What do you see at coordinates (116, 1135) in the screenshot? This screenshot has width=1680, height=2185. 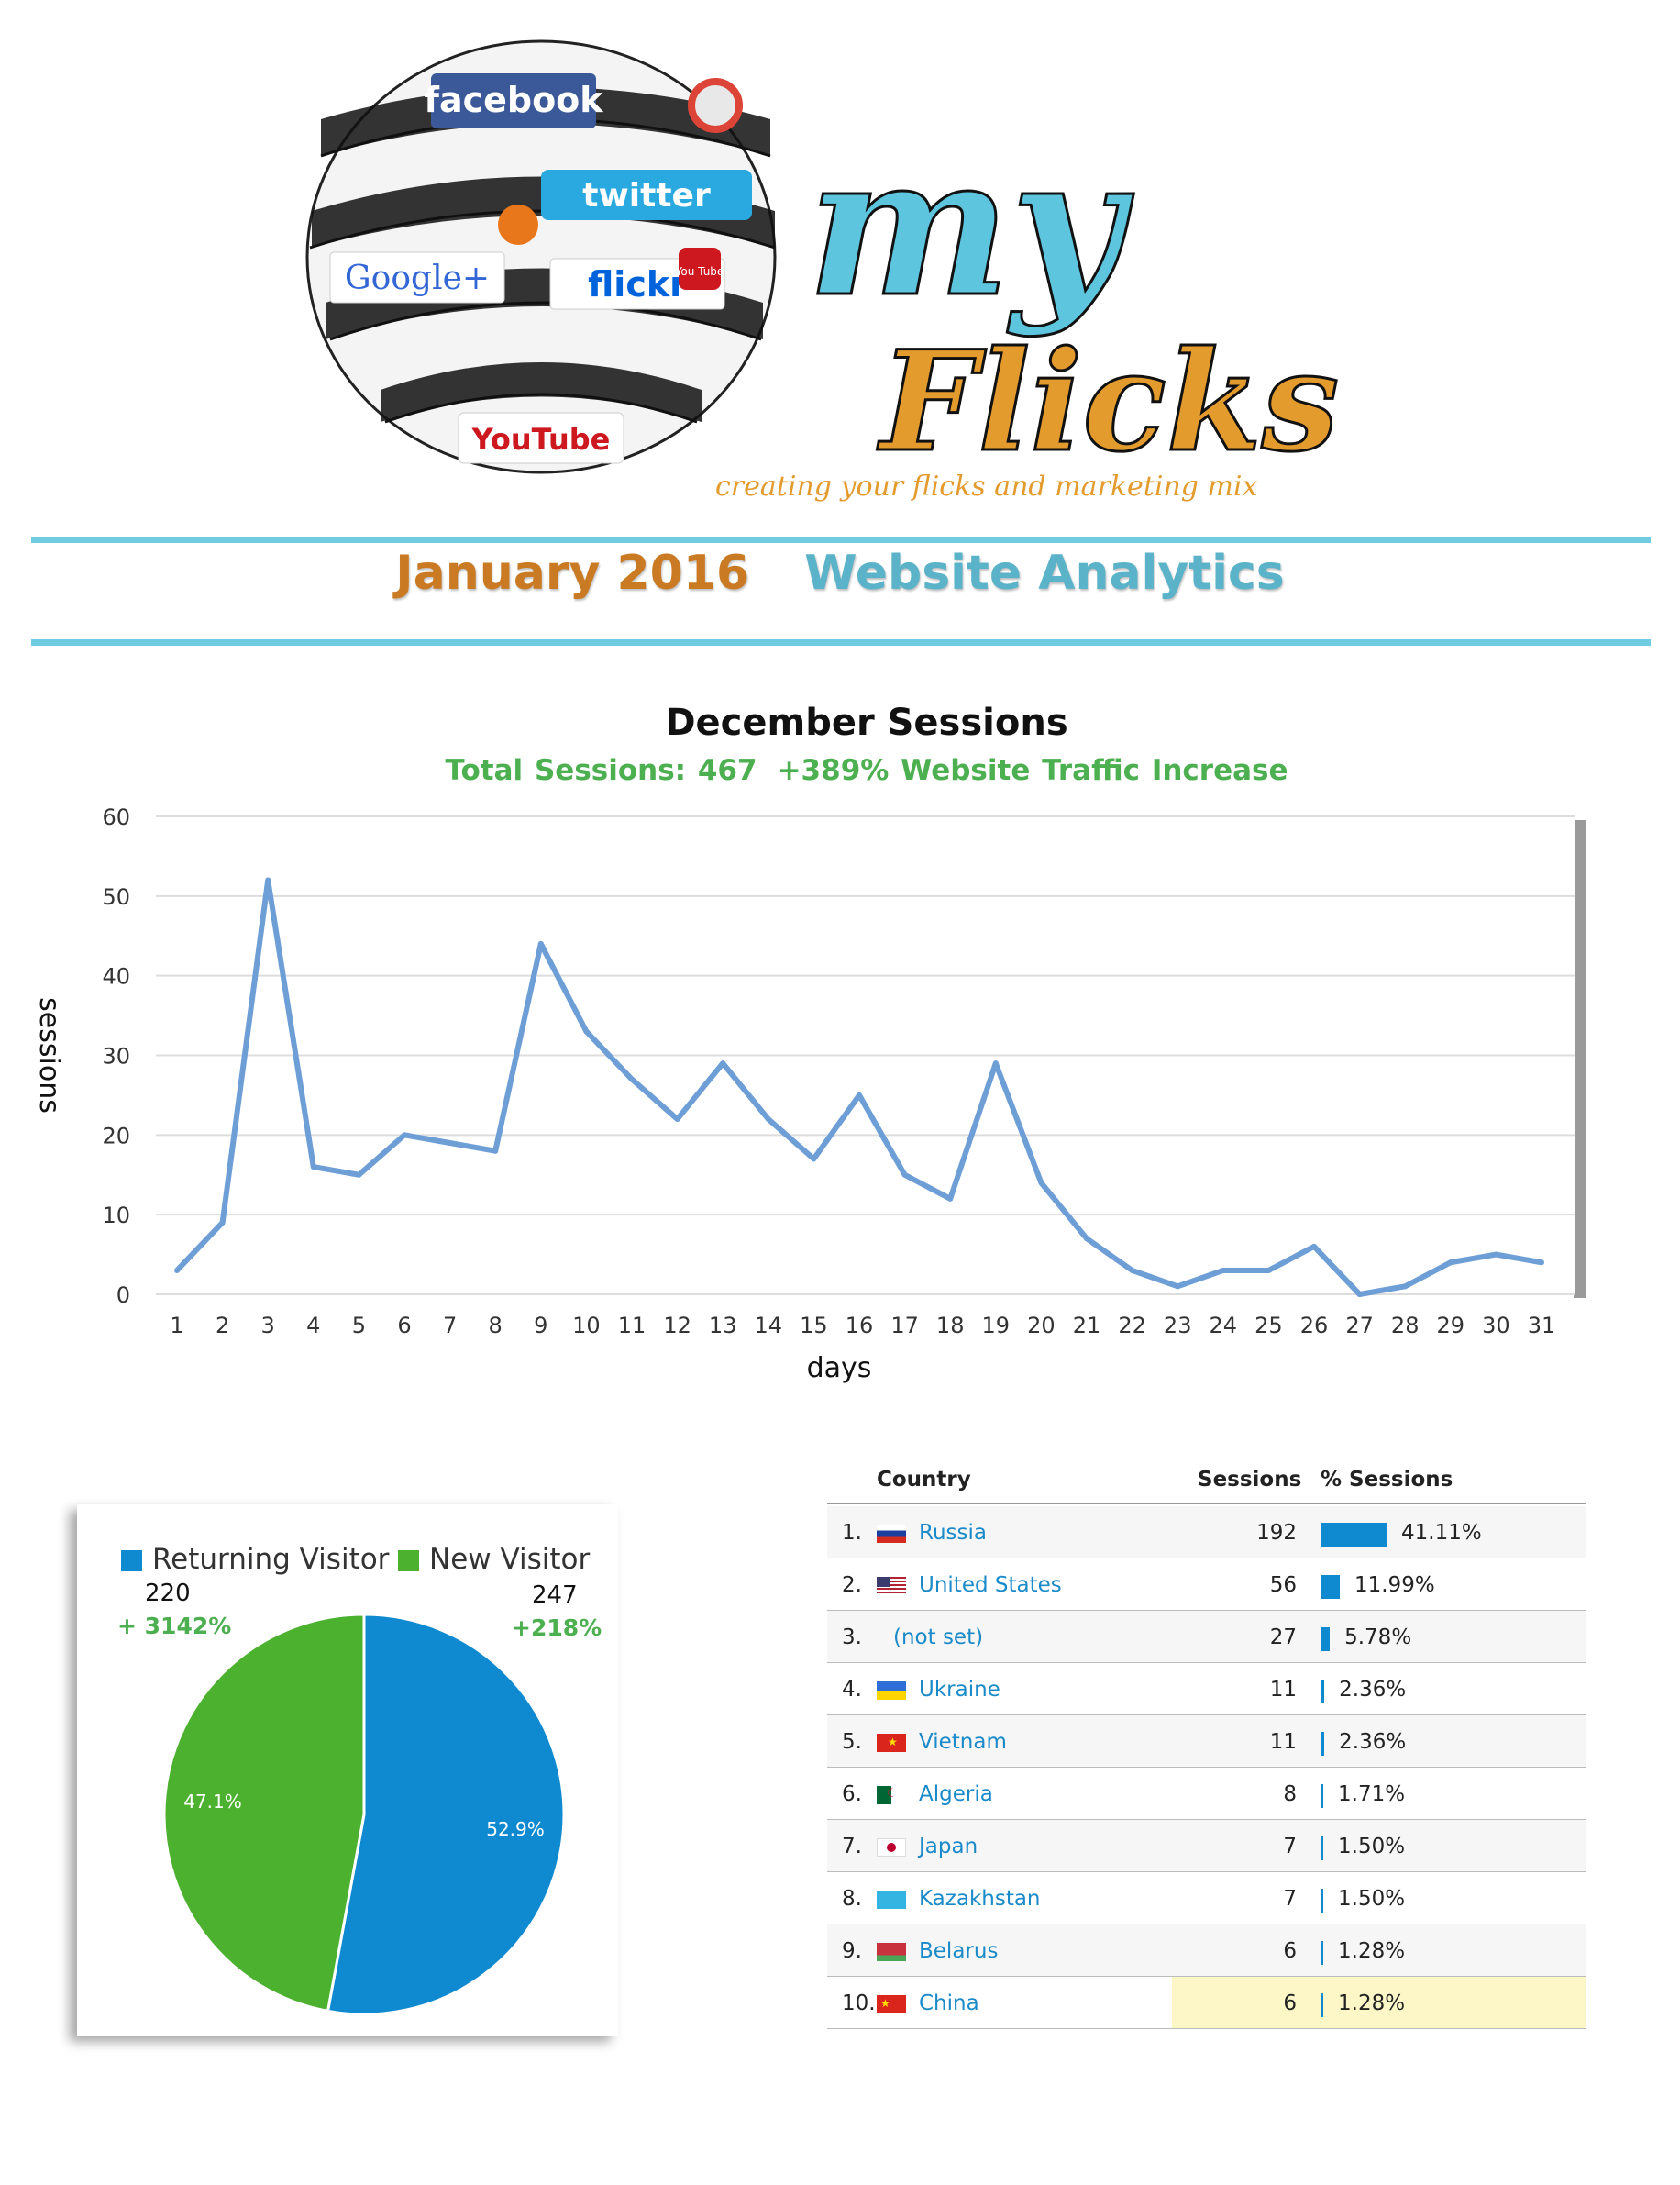 I see `y-tick-label: 20` at bounding box center [116, 1135].